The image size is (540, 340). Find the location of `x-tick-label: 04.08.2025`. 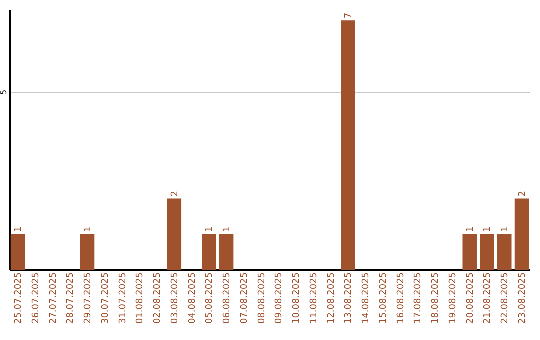

x-tick-label: 04.08.2025 is located at coordinates (193, 298).